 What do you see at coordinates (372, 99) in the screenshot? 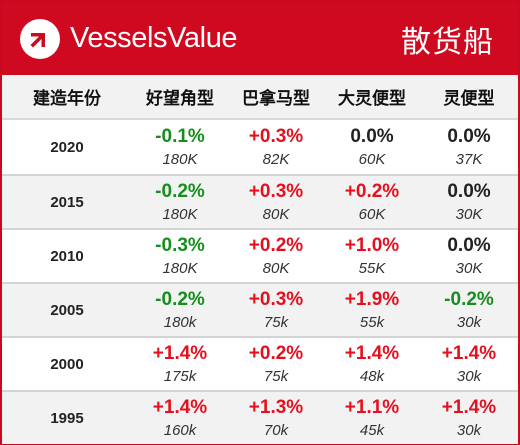
I see `column-header-supramax: 大灵便型` at bounding box center [372, 99].